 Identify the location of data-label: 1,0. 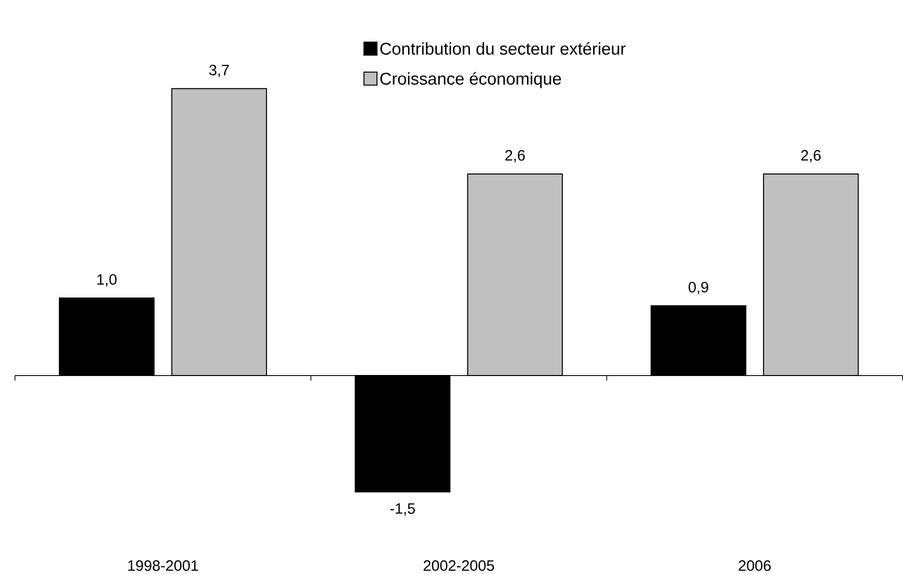
(107, 280).